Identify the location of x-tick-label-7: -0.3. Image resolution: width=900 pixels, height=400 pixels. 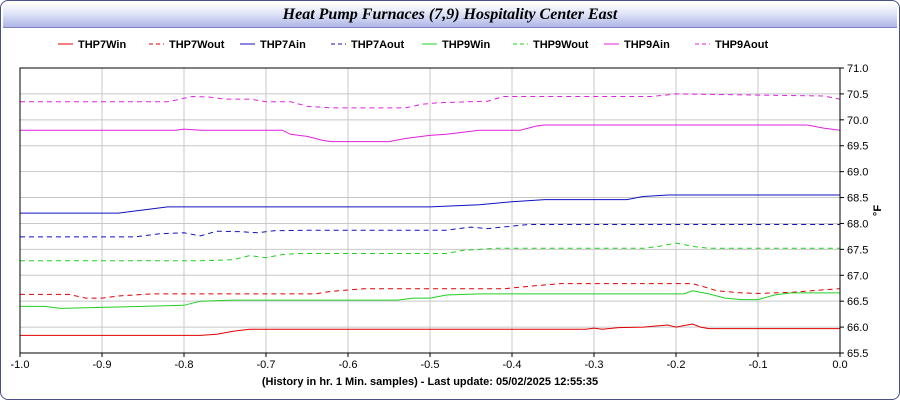
(594, 365).